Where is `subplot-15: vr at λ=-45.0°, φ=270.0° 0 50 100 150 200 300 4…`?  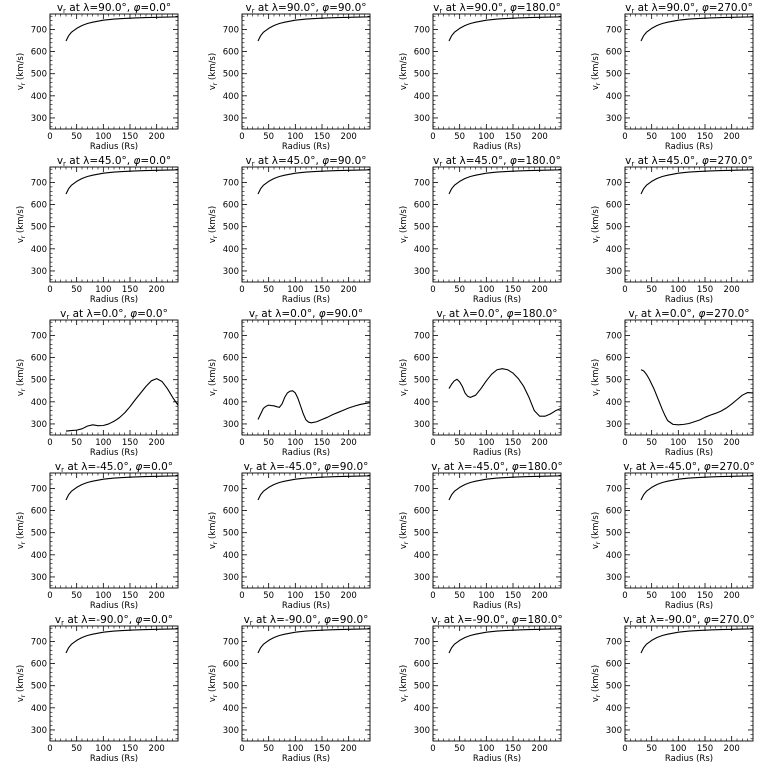
subplot-15: vr at λ=-45.0°, φ=270.0° 0 50 100 150 200 300 4… is located at coordinates (673, 536).